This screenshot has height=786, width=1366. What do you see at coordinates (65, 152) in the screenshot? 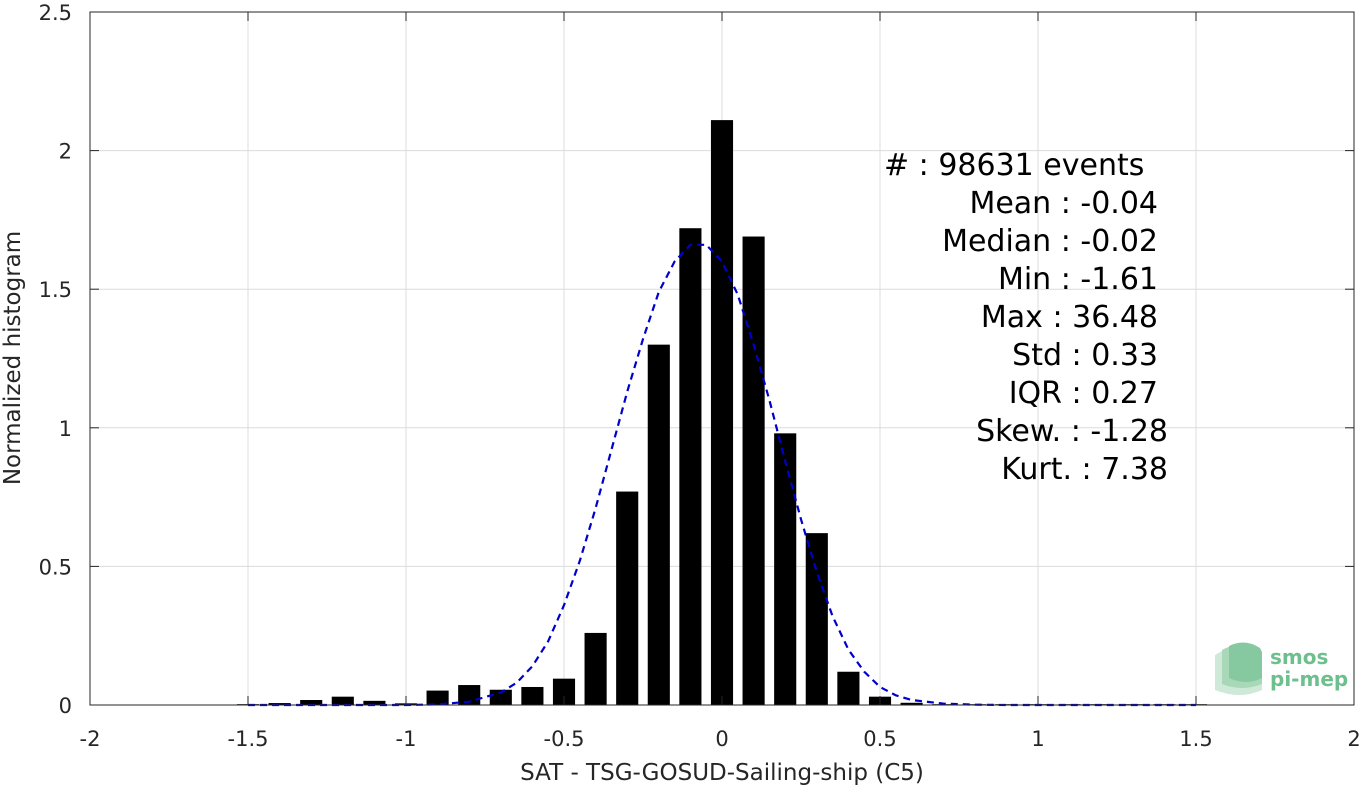
I see `y-tick-label: 2` at bounding box center [65, 152].